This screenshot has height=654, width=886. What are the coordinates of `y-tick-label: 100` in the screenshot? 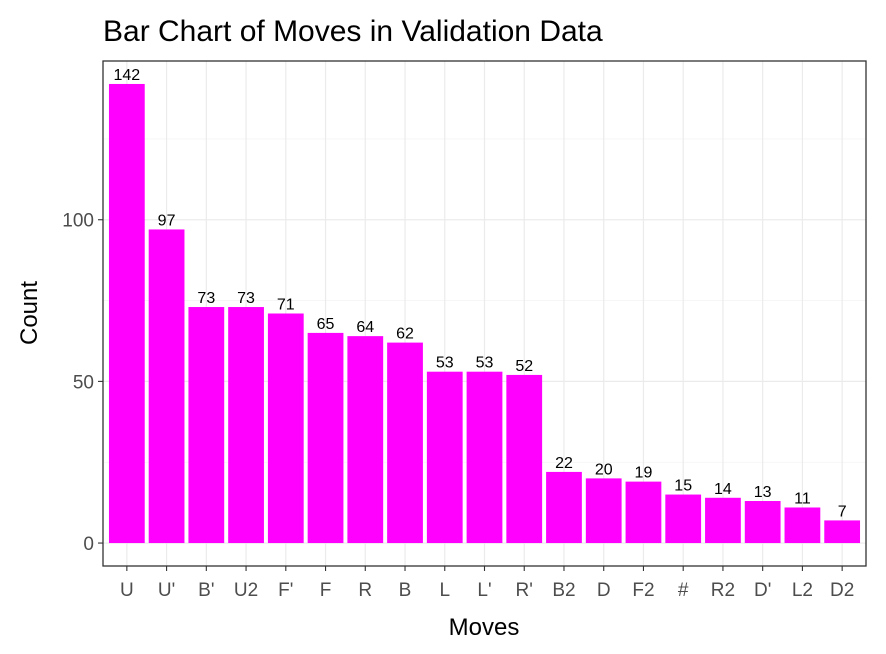 It's located at (78, 221).